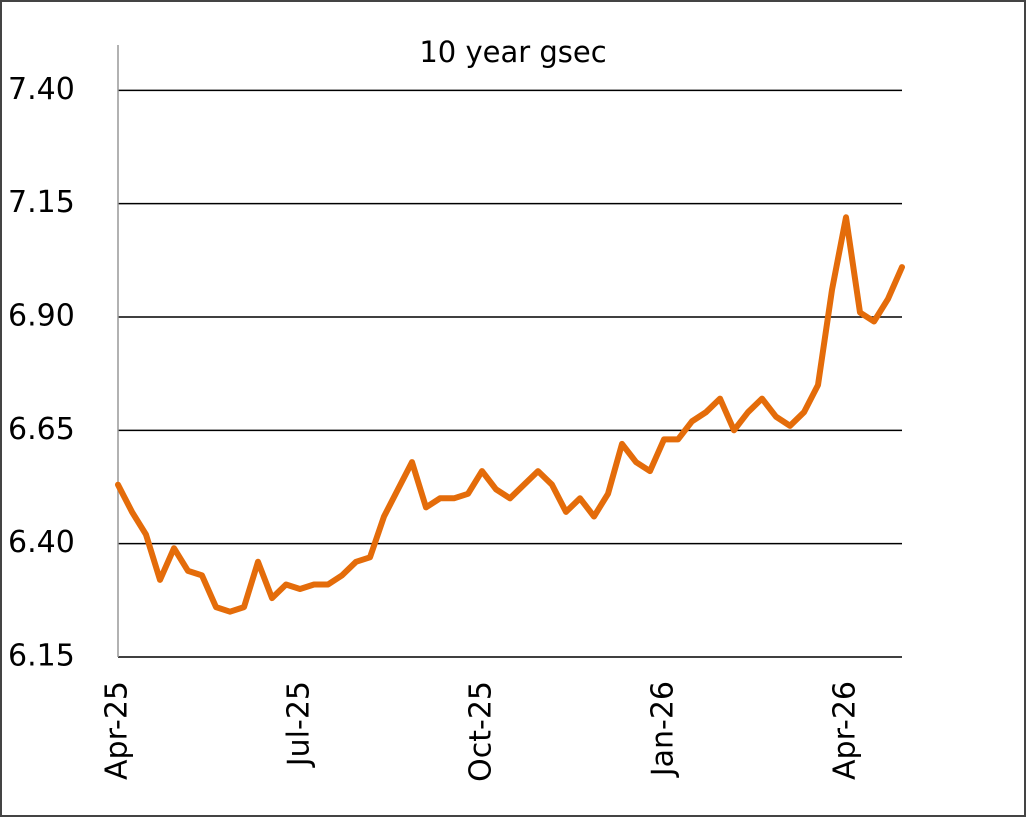  What do you see at coordinates (41, 316) in the screenshot?
I see `y-tick-label: 6.90` at bounding box center [41, 316].